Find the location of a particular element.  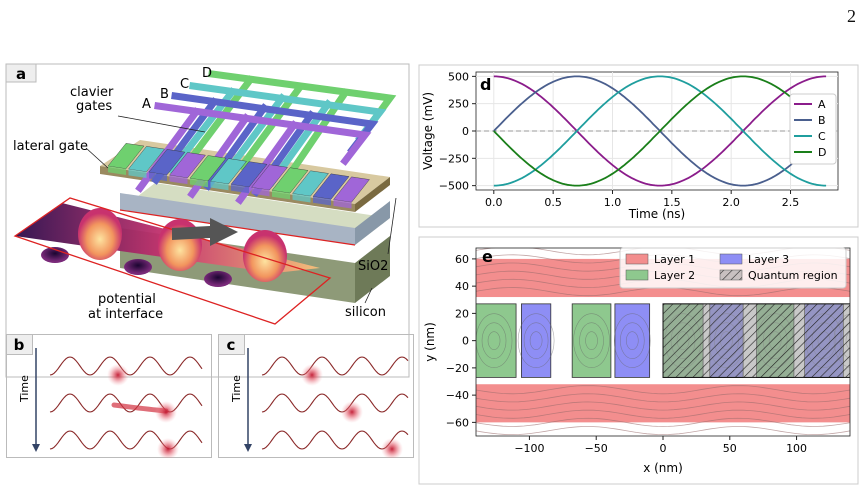

gate-rect-layer3 is located at coordinates (536, 340).